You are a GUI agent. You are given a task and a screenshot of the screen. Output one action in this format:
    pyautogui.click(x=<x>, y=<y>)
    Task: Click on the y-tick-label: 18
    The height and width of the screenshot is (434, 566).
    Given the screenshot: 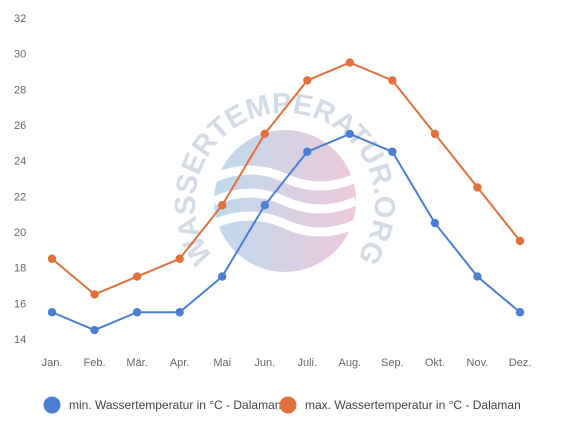 What is the action you would take?
    pyautogui.click(x=20, y=269)
    